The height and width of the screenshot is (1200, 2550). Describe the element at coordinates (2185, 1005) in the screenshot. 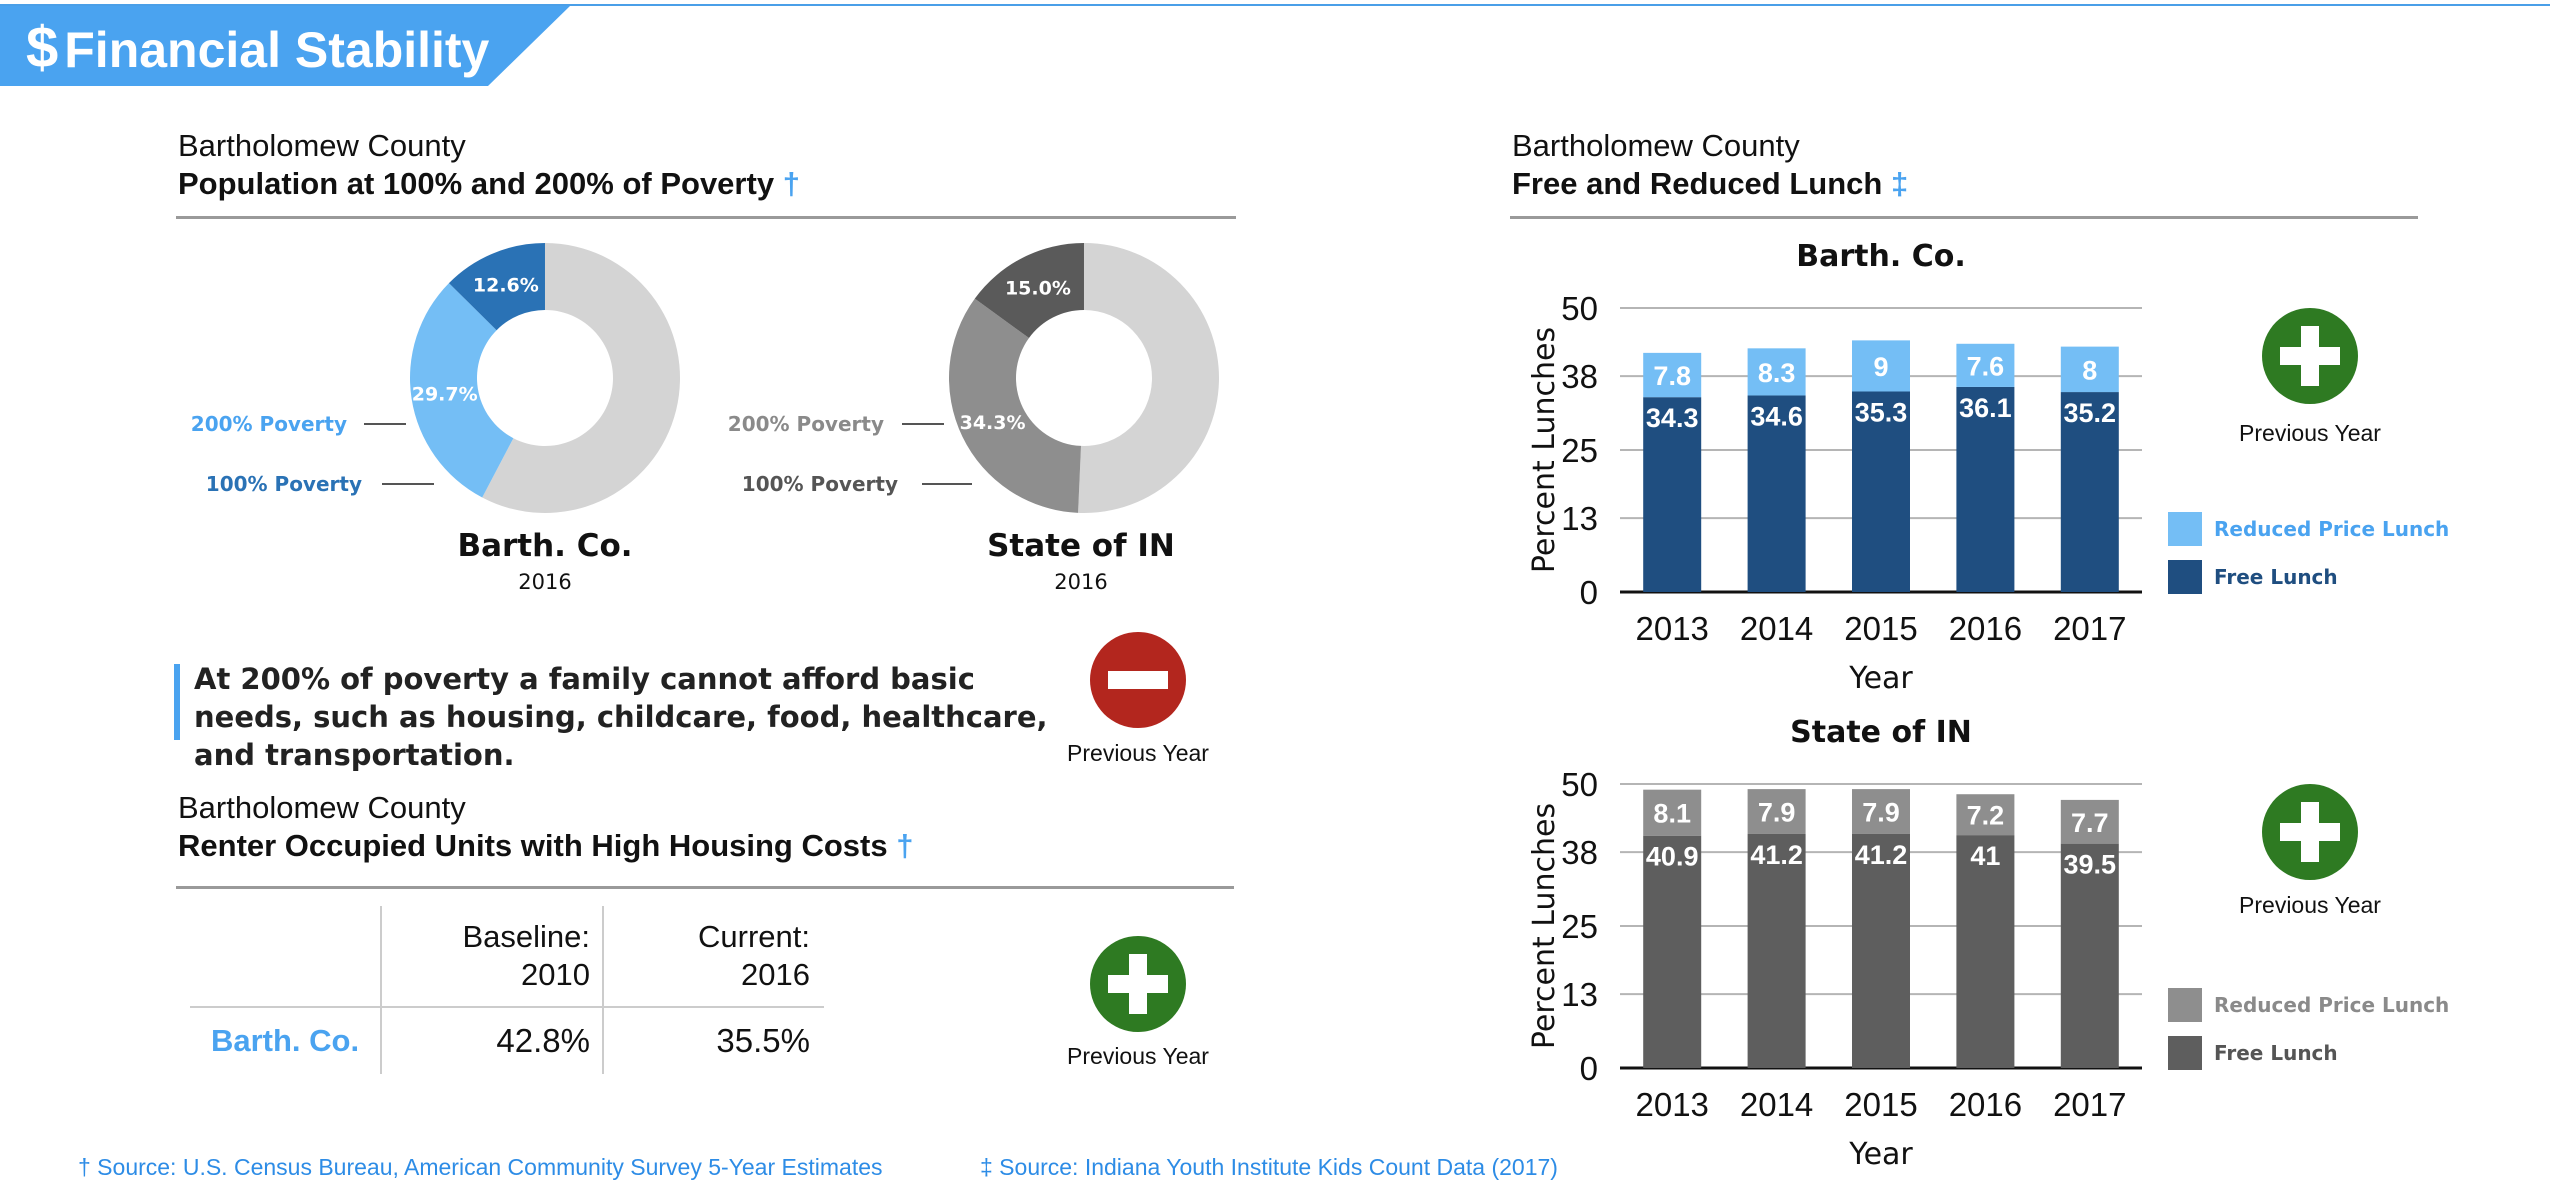

I see `legend-swatch-reduced-state` at that location.